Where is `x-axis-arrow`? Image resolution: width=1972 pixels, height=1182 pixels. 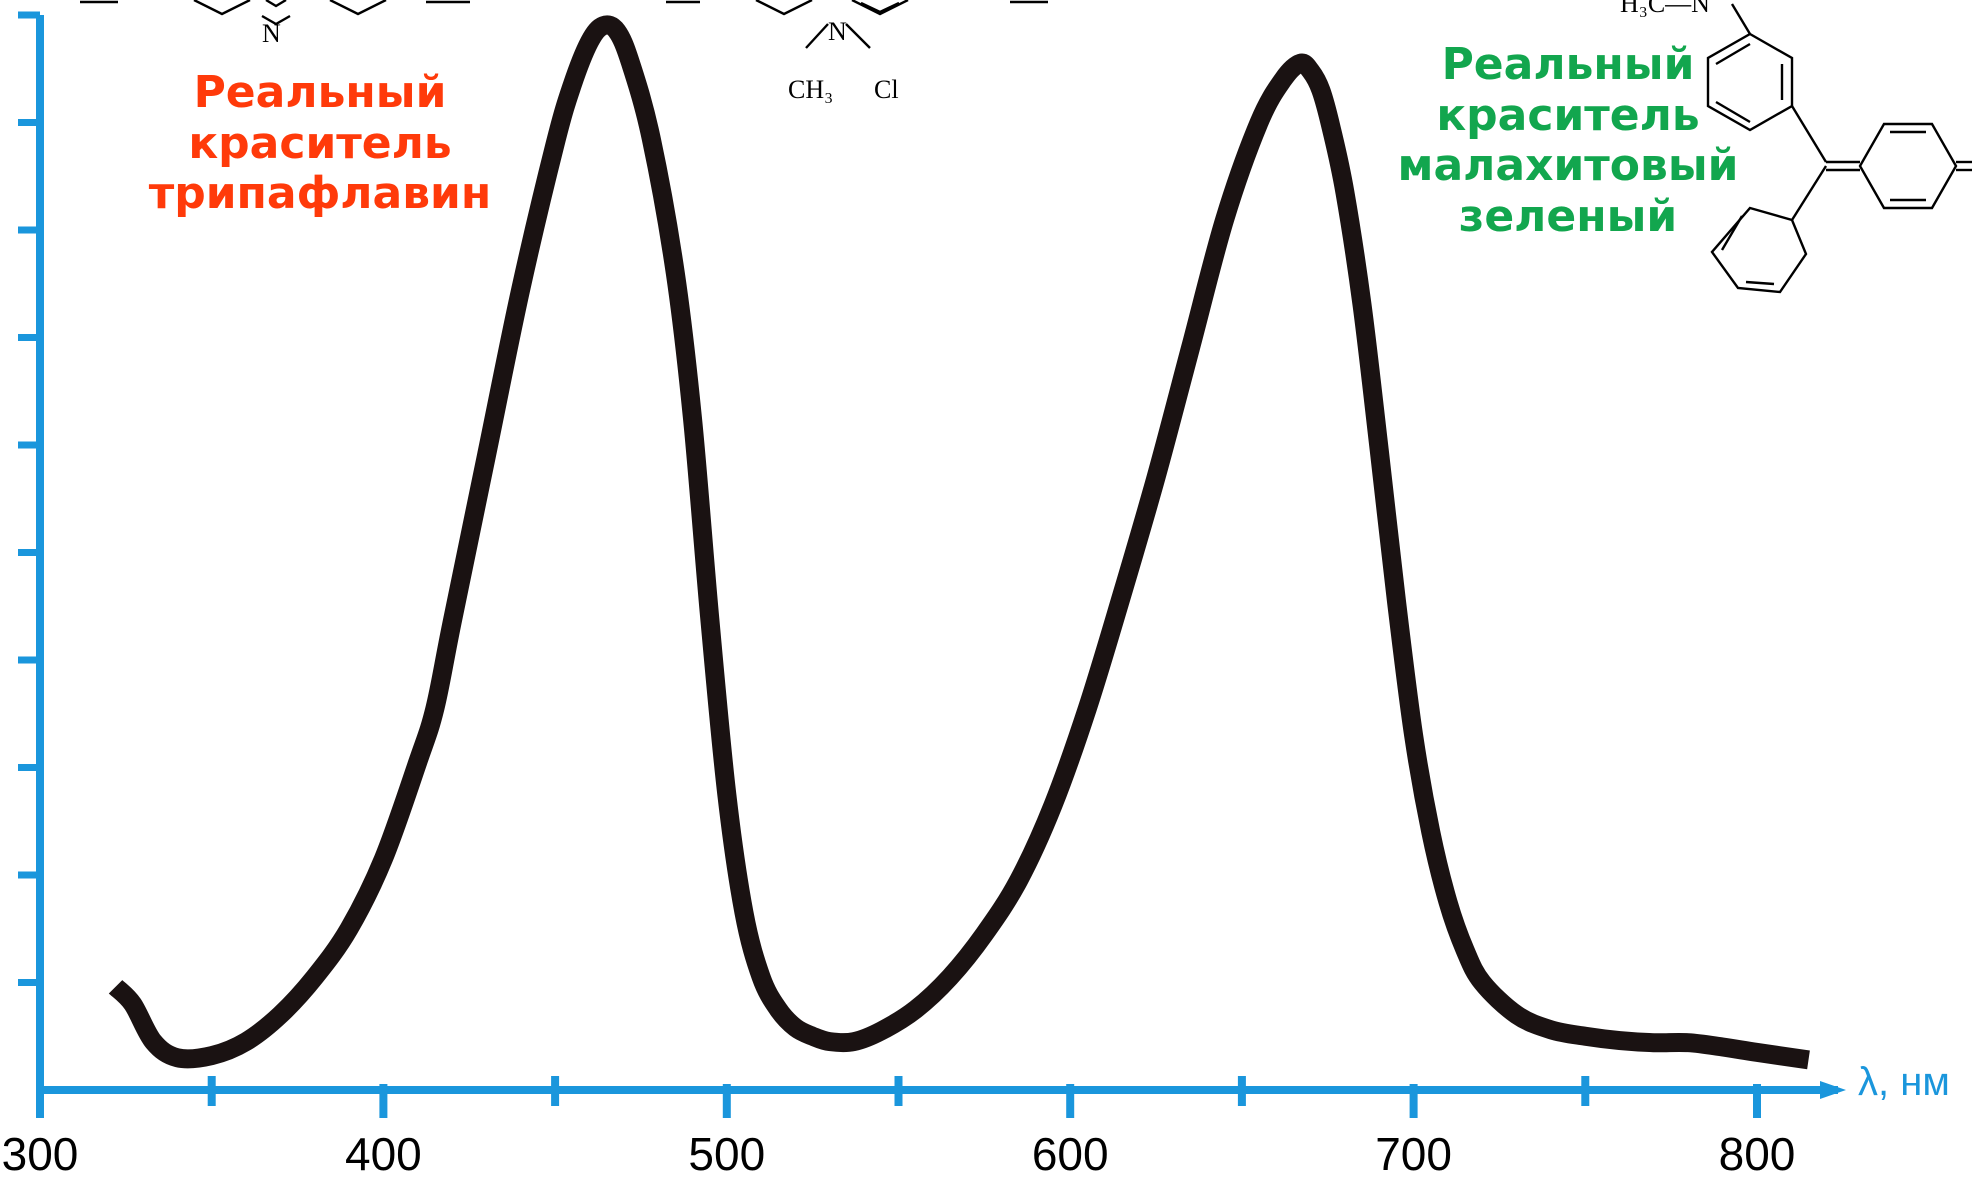
x-axis-arrow is located at coordinates (1833, 1090).